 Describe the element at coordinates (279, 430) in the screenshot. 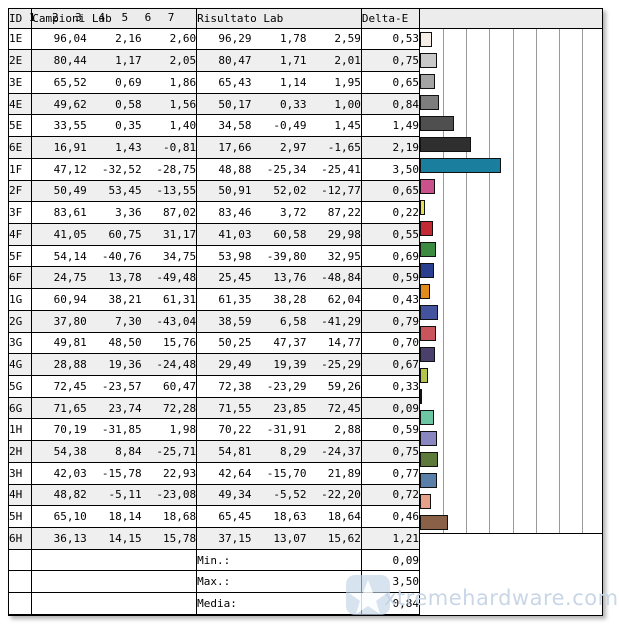

I see `cell-risultato-1: -31,91` at that location.